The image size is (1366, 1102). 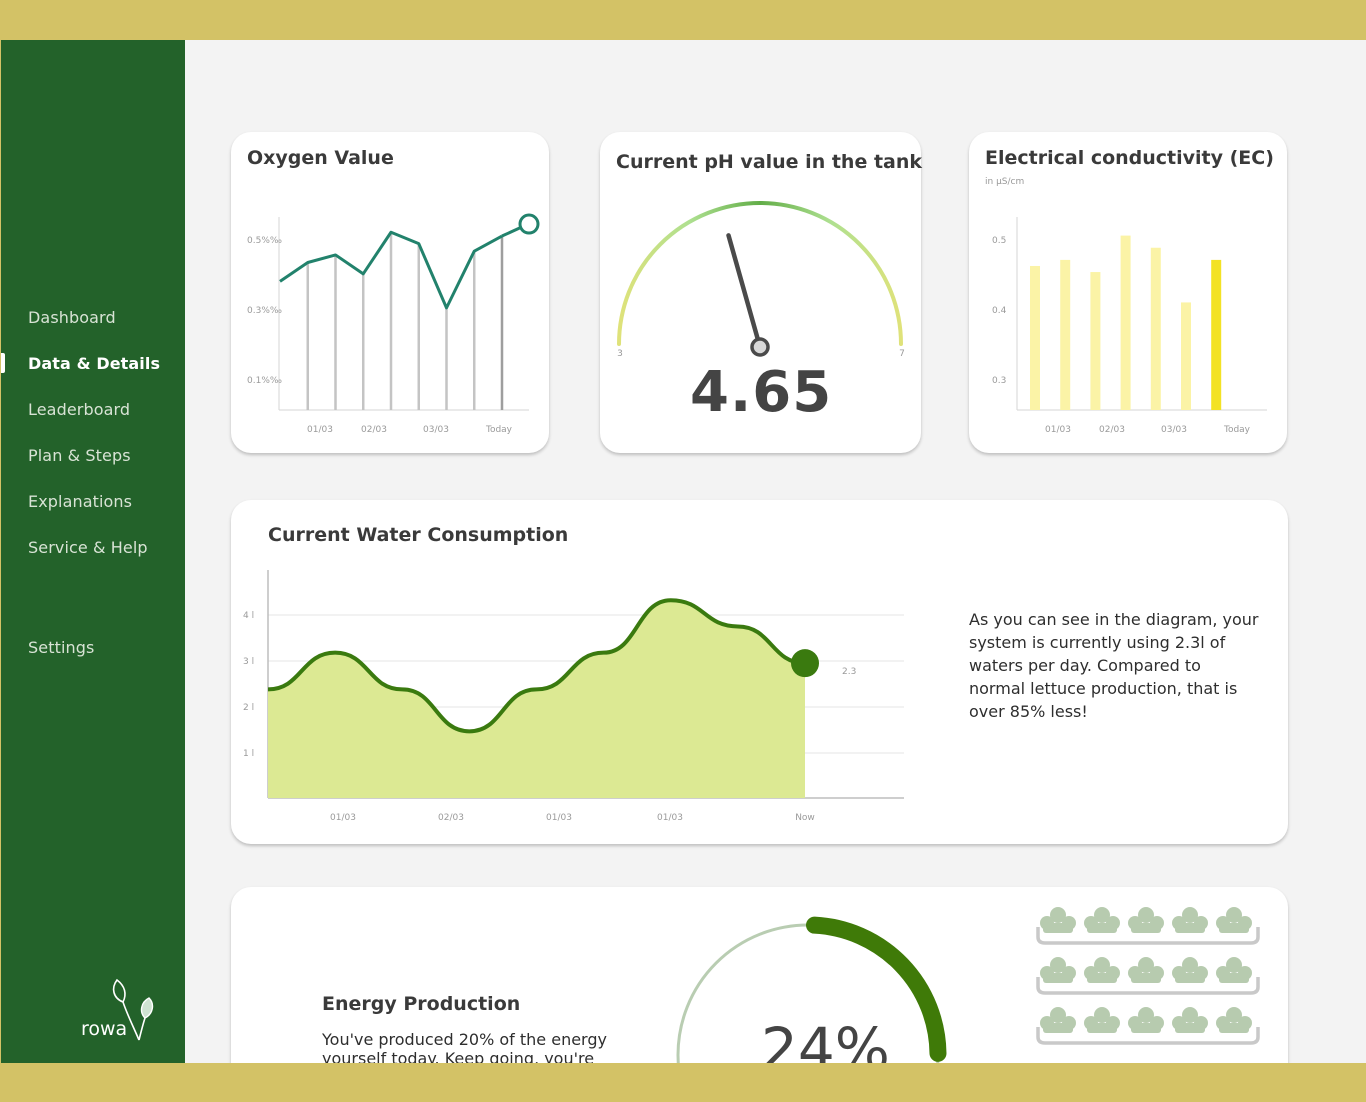 I want to click on oxygen-chart: 0.5%‰ 0.3%‰ 0.1%‰ 01/03 02/03 03/03 Today, so click(x=393, y=324).